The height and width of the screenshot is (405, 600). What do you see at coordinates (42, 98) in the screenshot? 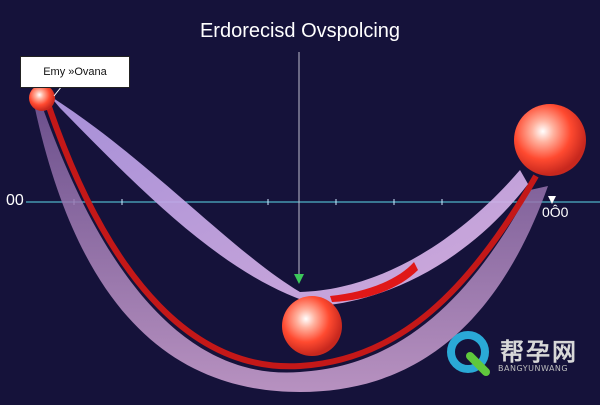
I see `left-sphere` at bounding box center [42, 98].